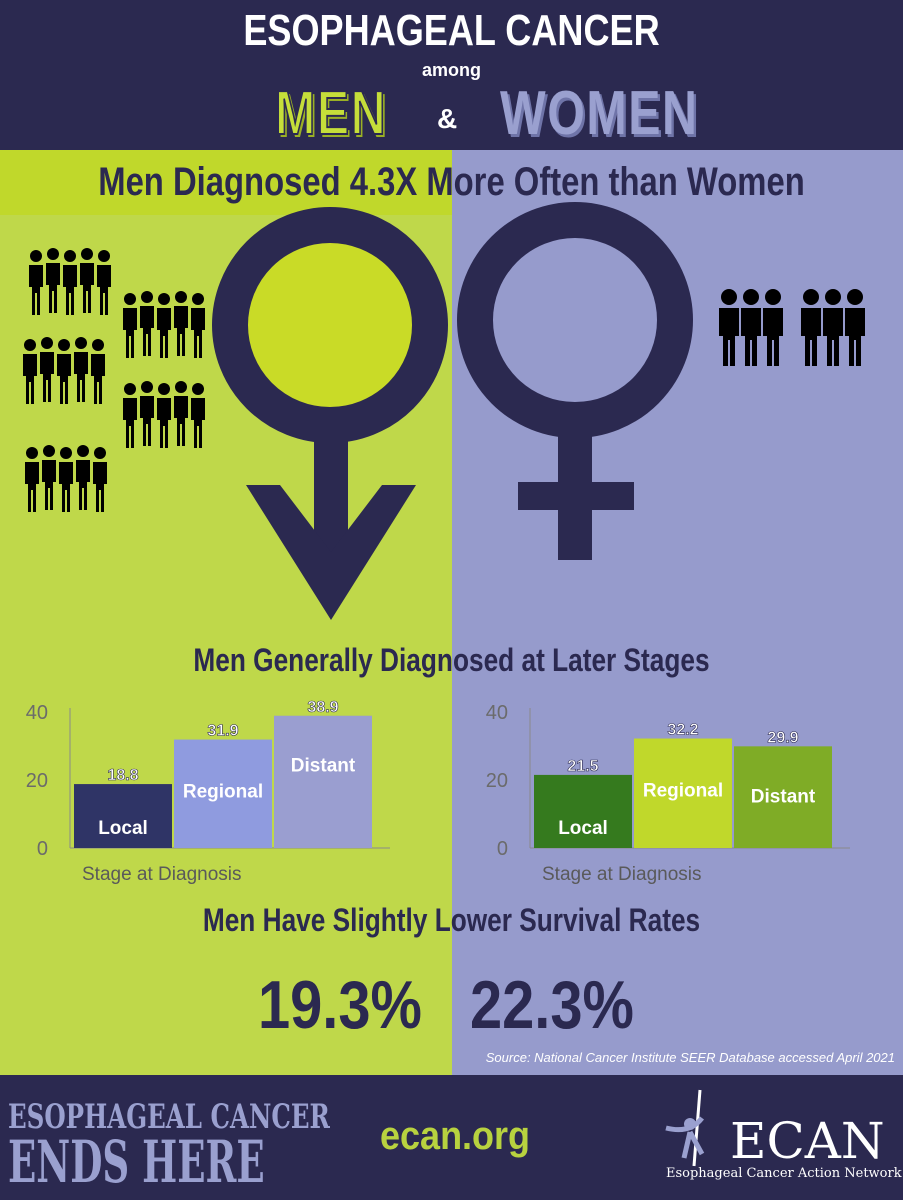 The image size is (903, 1200). I want to click on ecan-logo-icon, so click(685, 1128).